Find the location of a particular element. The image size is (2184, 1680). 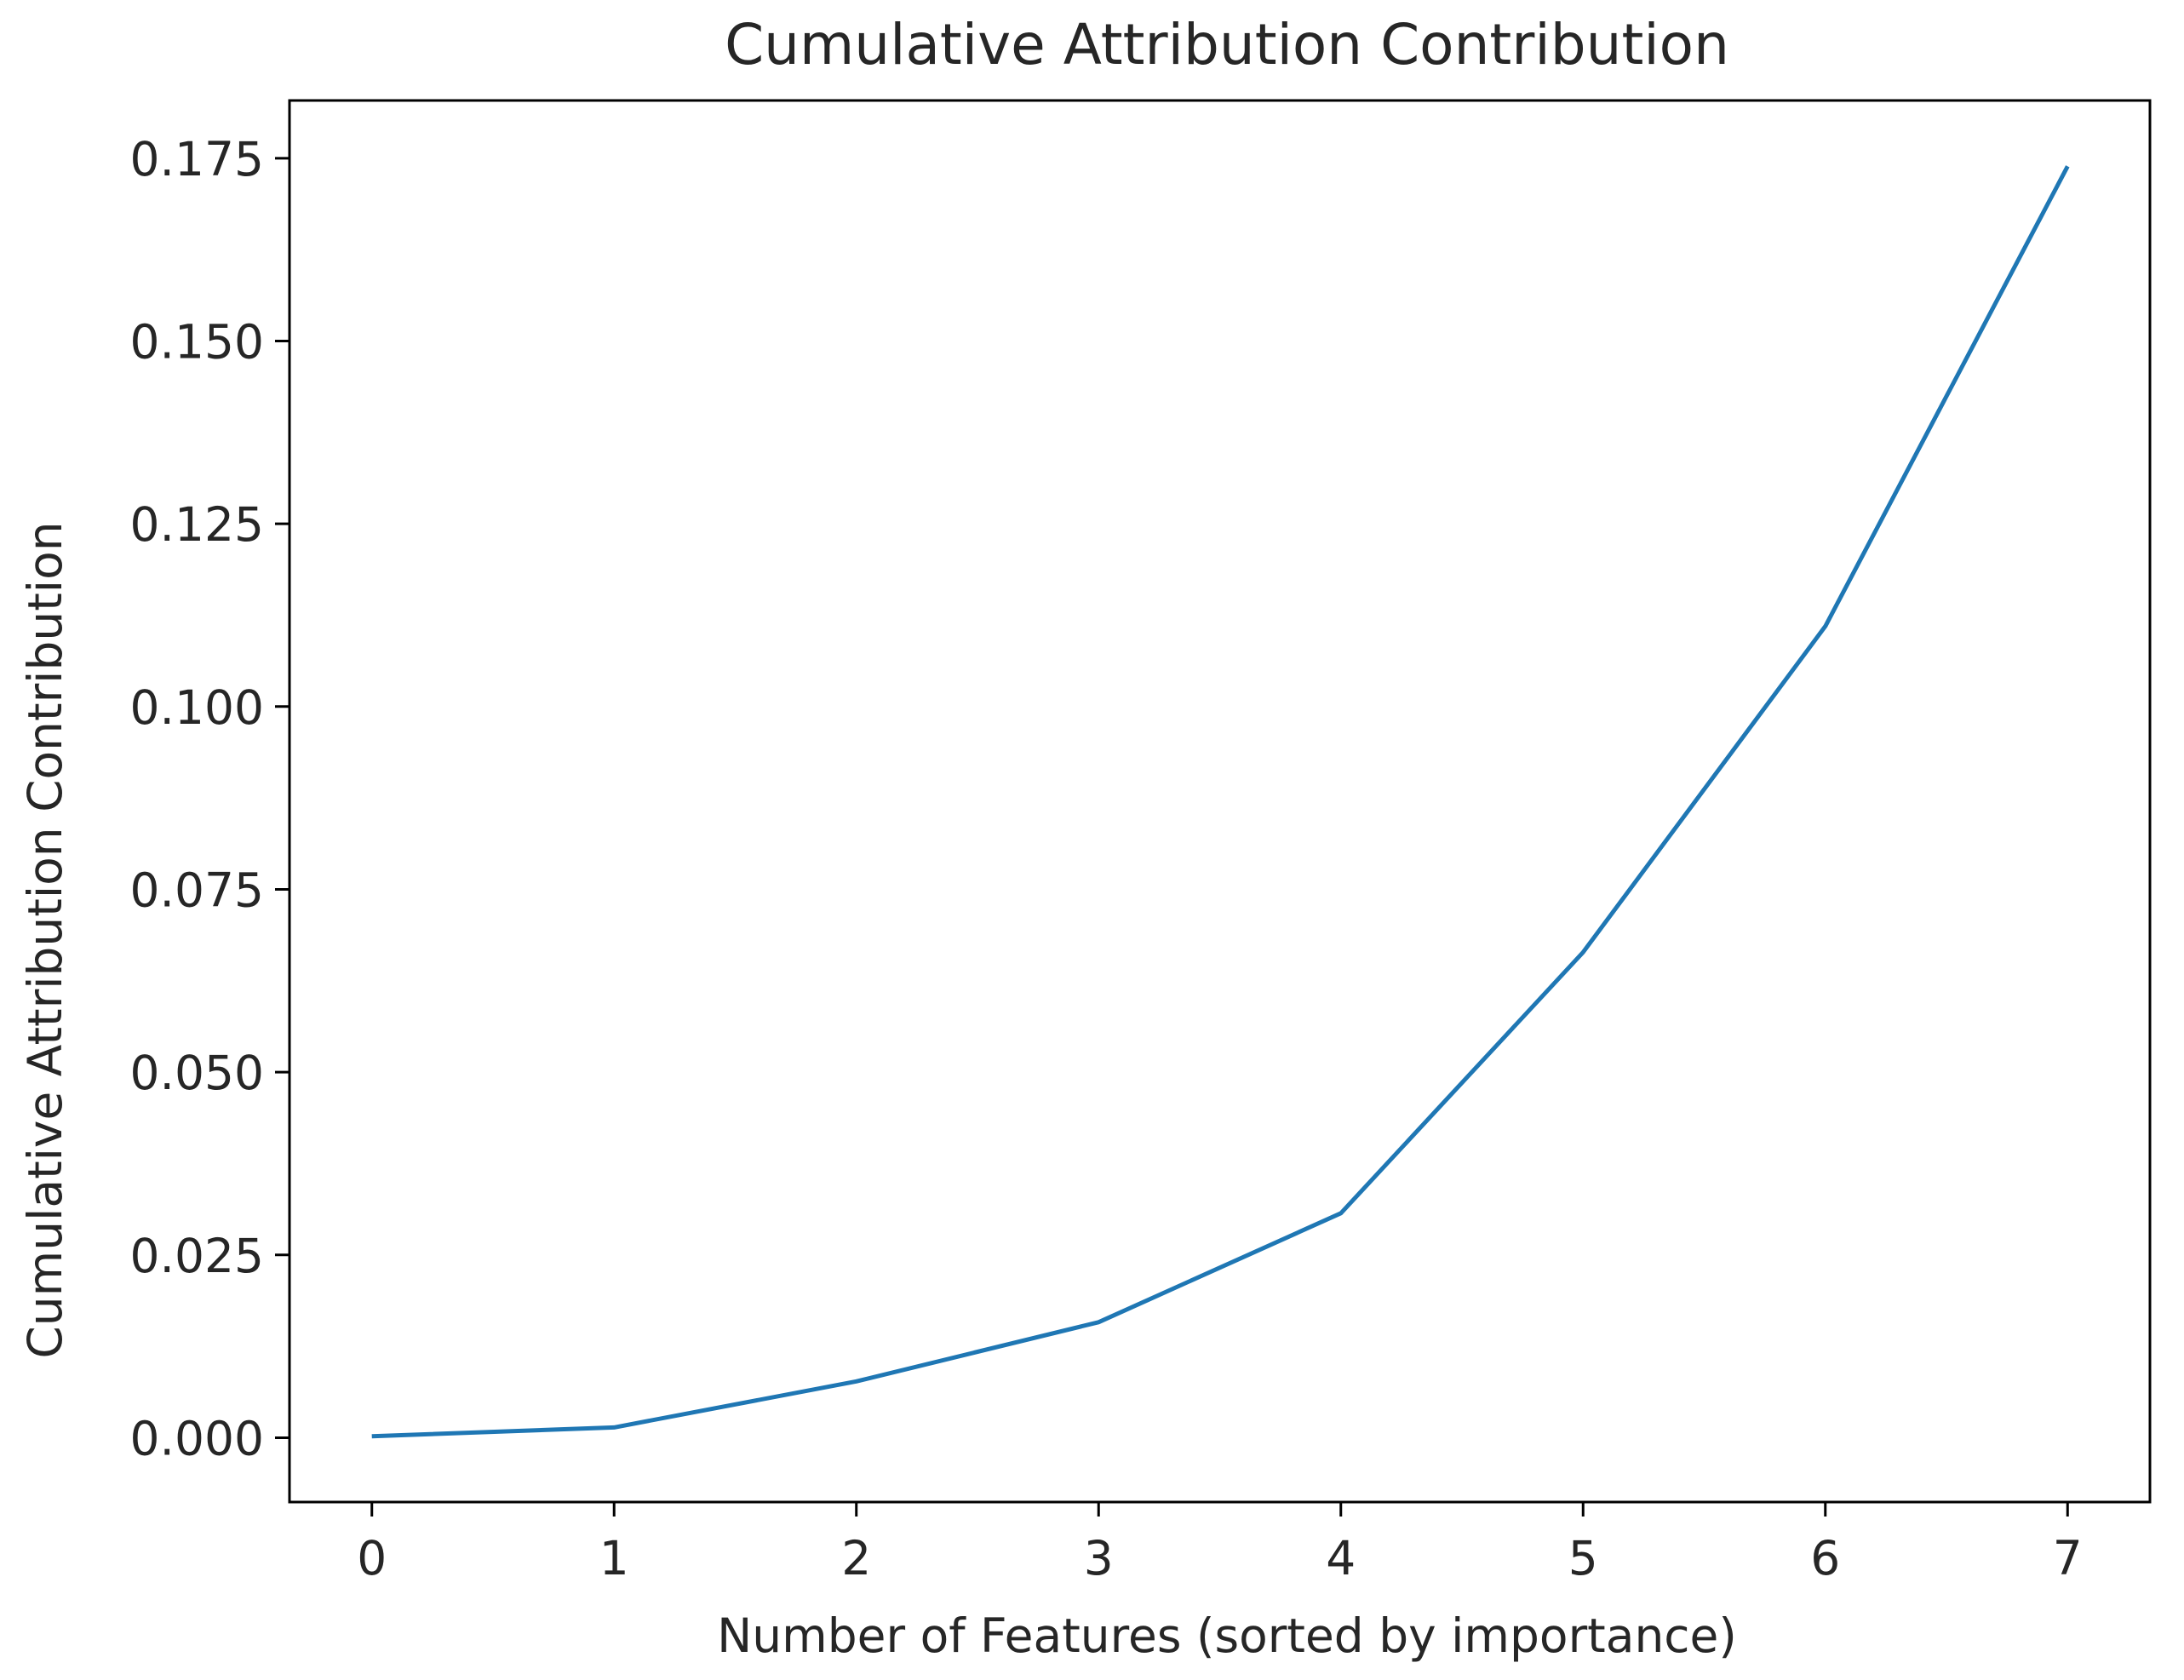

y-axis-label: Cumulative Attribution Contribution is located at coordinates (45, 940).